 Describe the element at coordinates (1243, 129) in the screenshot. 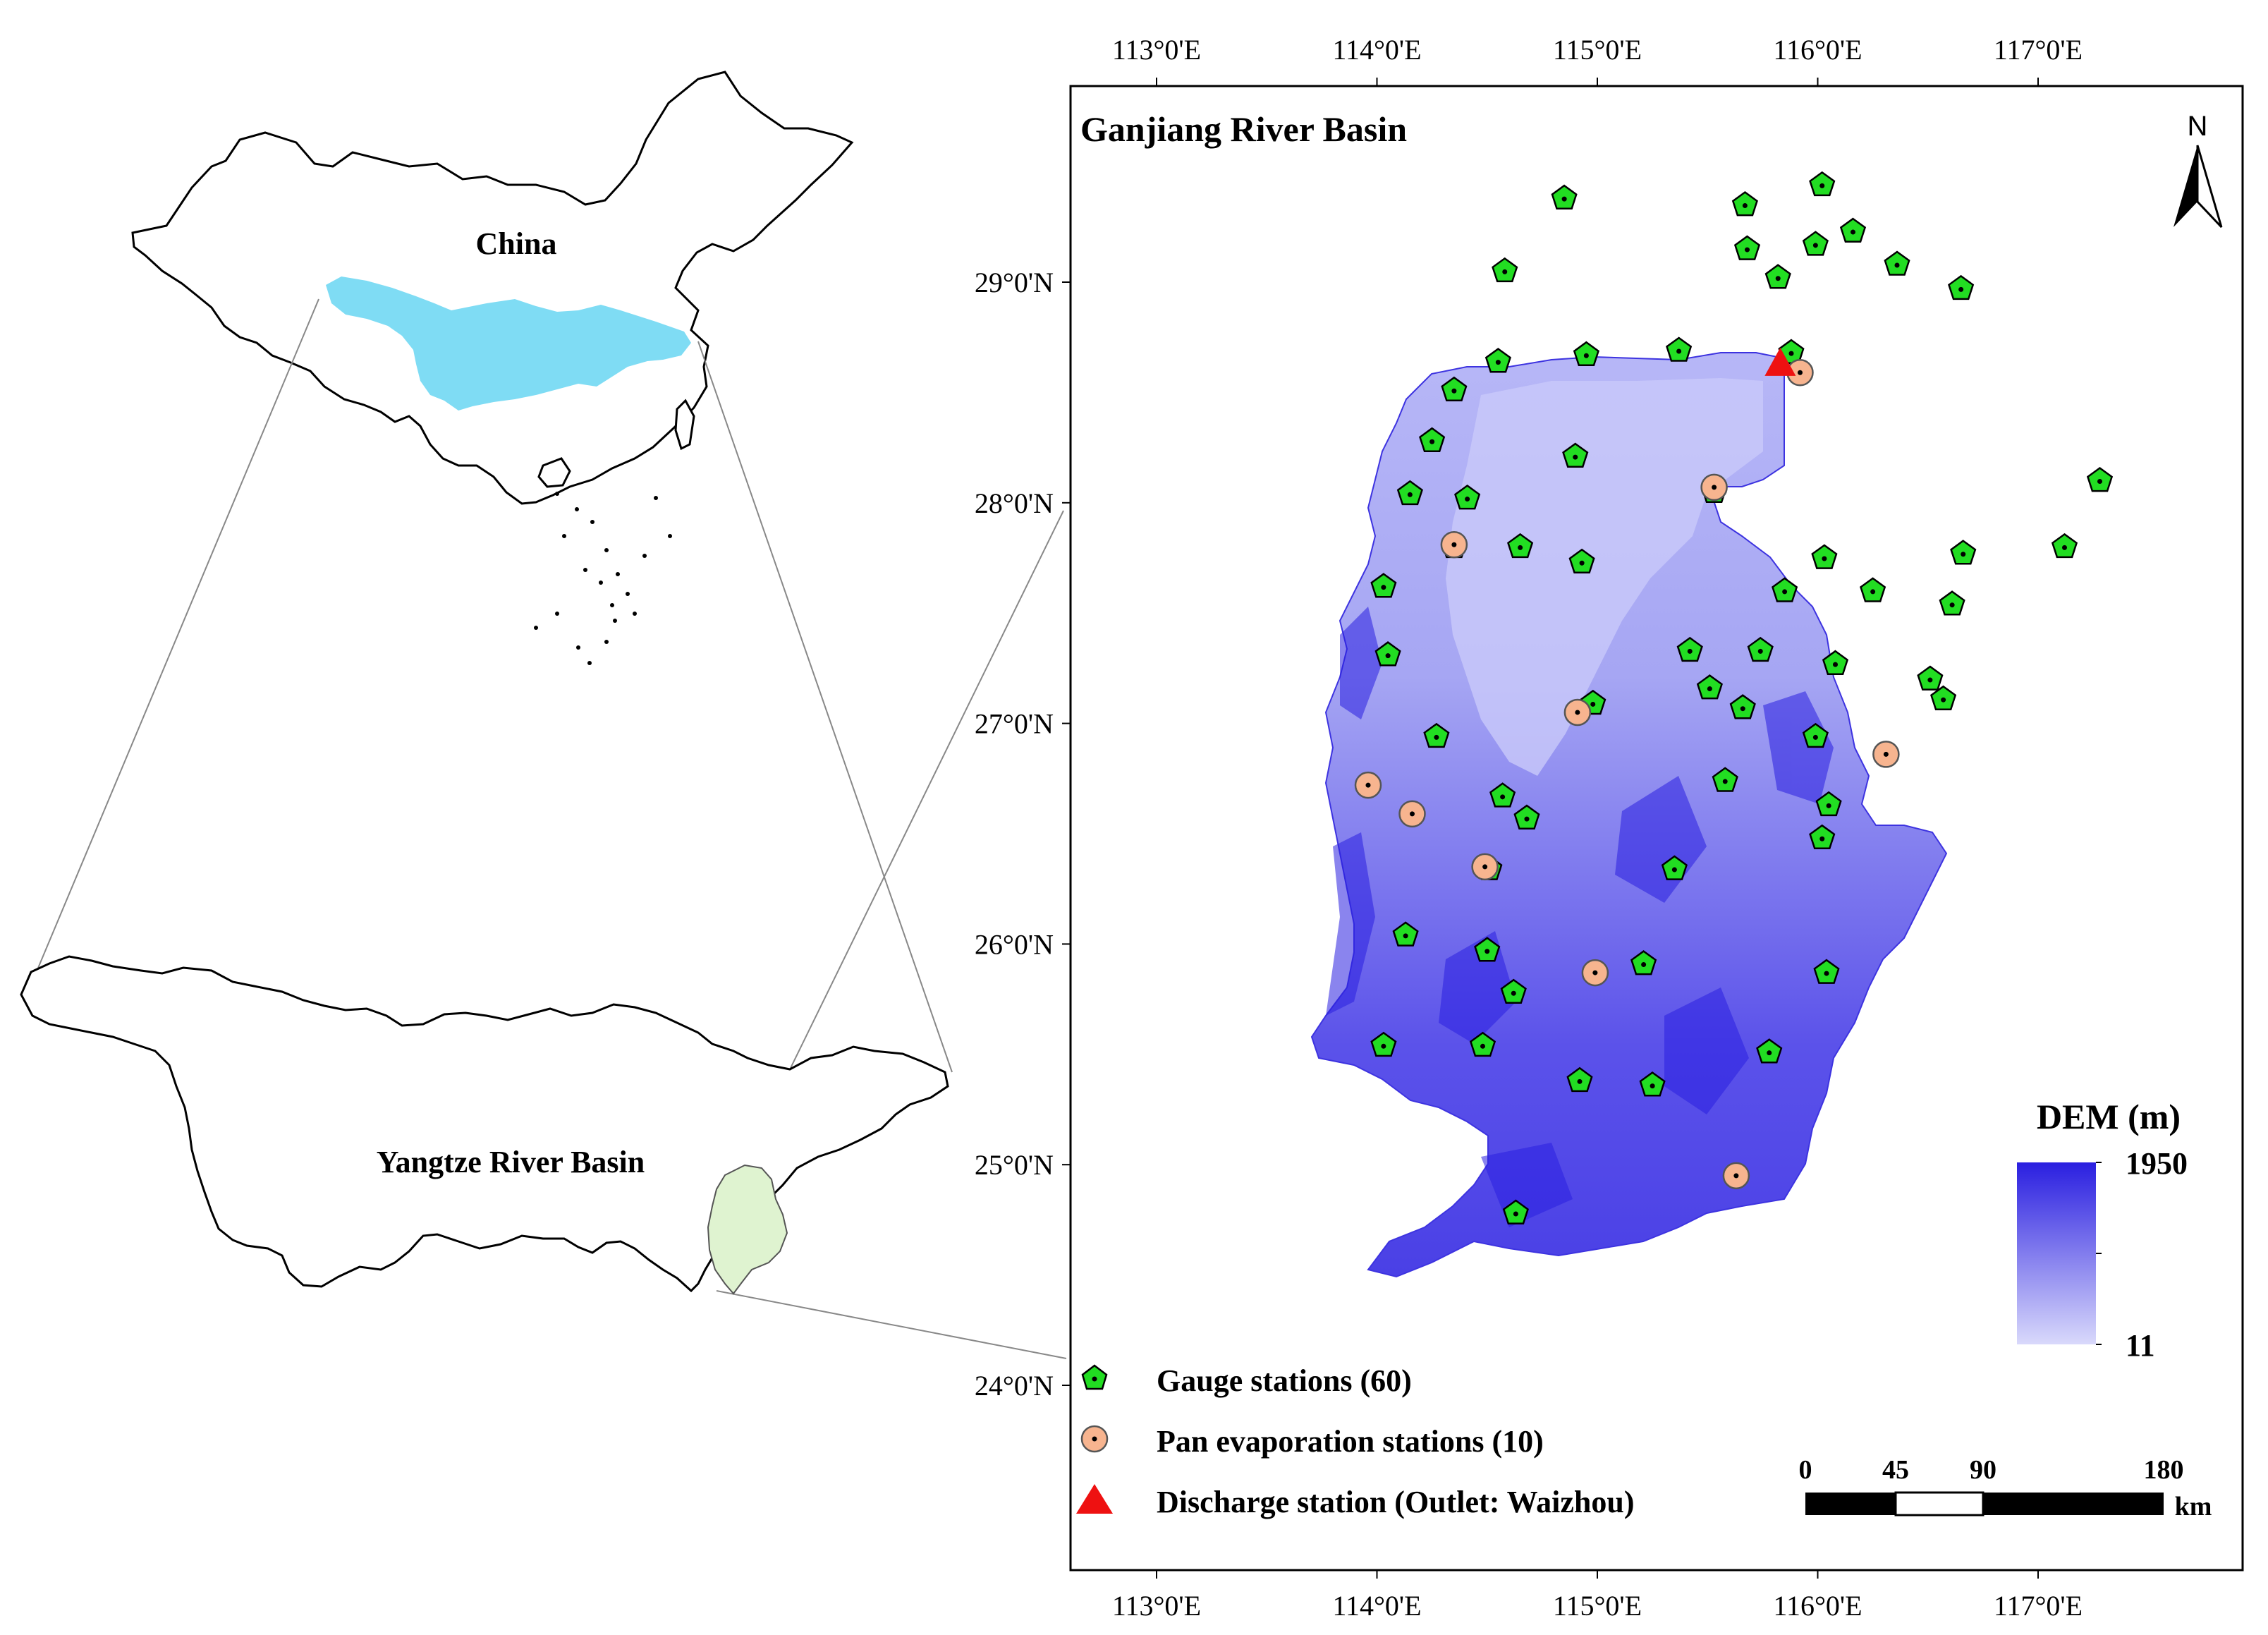

I see `map-title: Ganjiang River Basin` at that location.